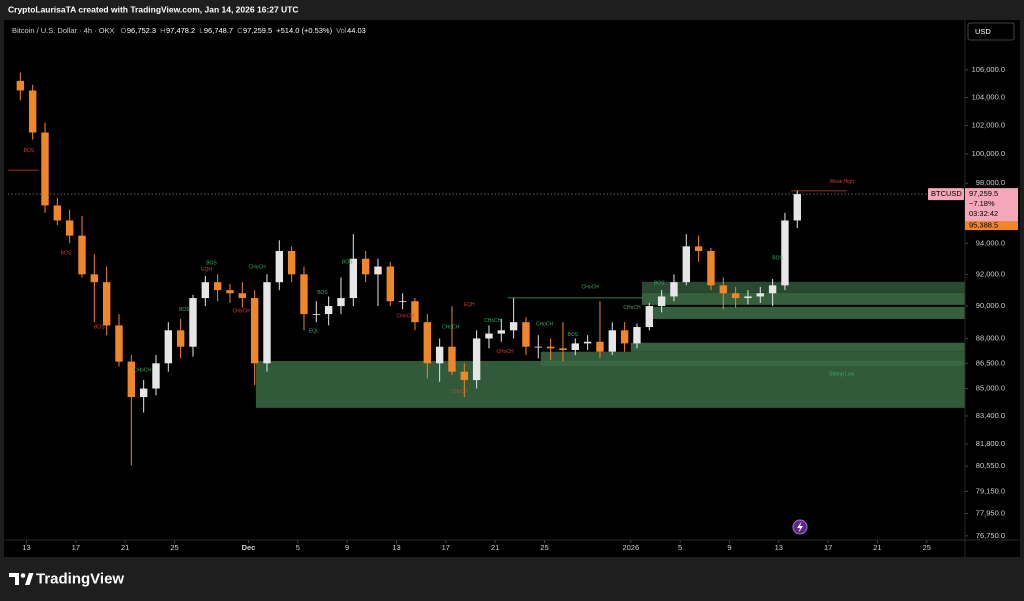 The width and height of the screenshot is (1024, 601). Describe the element at coordinates (990, 512) in the screenshot. I see `y-tick-label: 77,950.0` at that location.